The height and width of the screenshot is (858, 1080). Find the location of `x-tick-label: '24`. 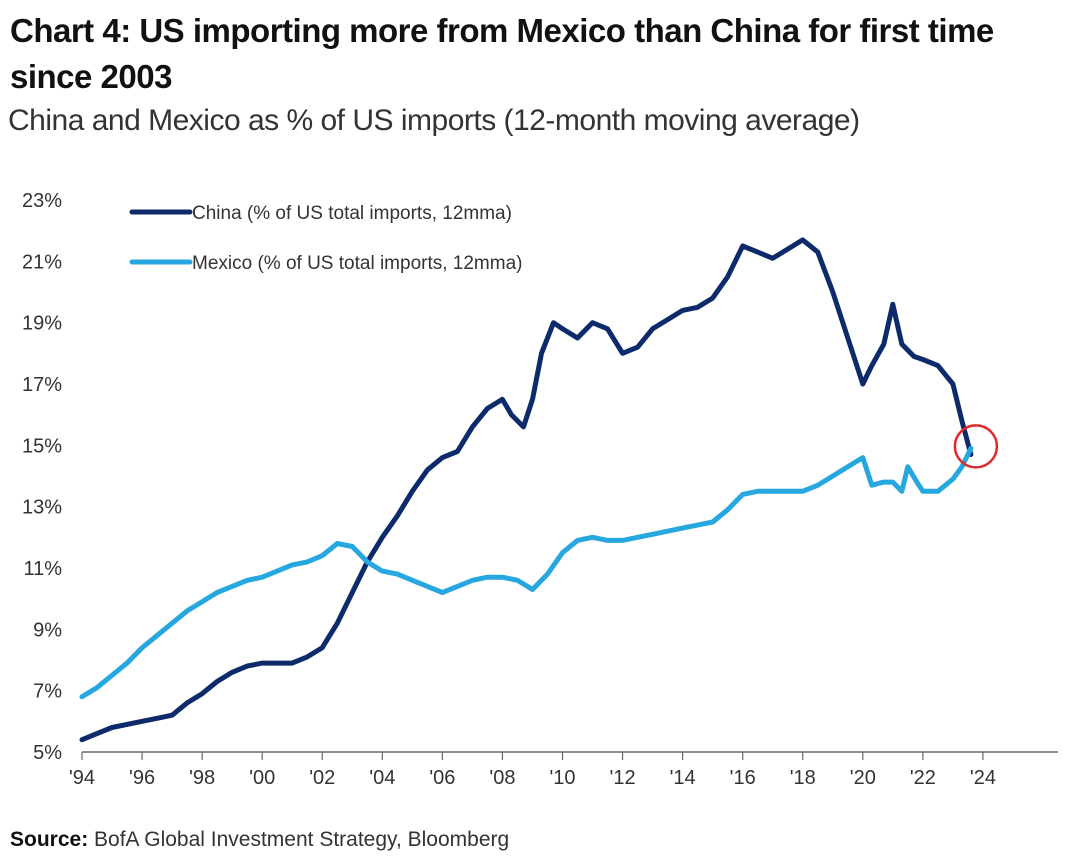

x-tick-label: '24 is located at coordinates (983, 778).